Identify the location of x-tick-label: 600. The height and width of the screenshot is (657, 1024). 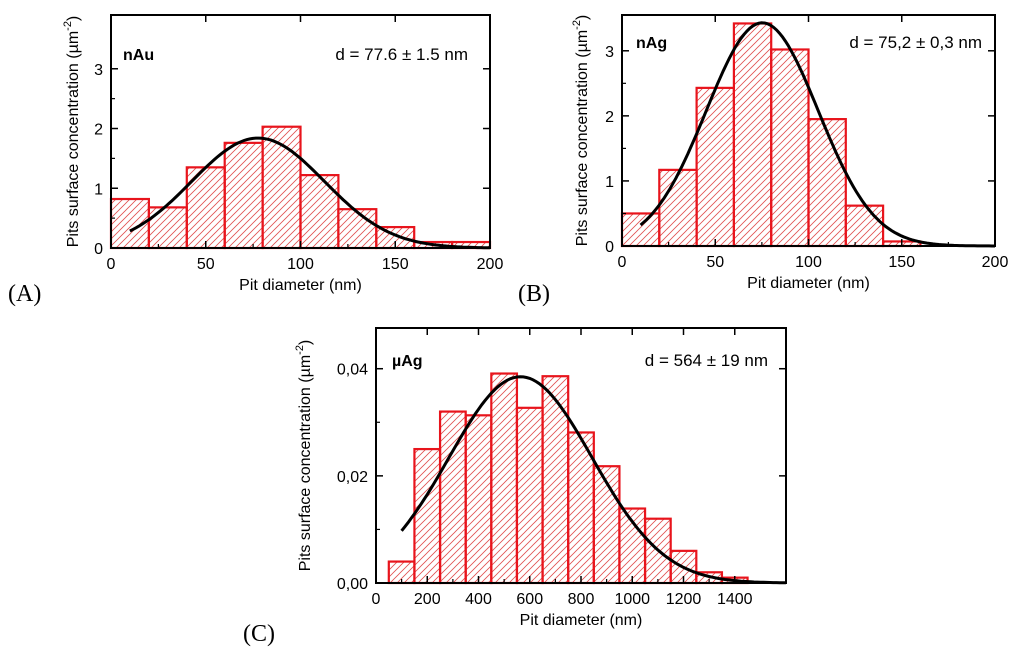
(529, 599).